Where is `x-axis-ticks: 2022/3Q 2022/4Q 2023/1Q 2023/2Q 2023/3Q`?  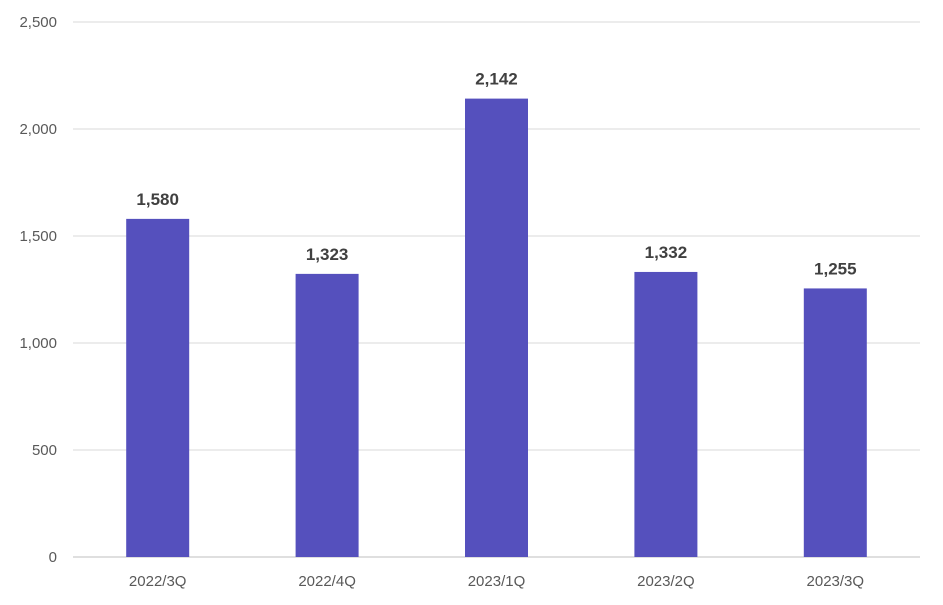
x-axis-ticks: 2022/3Q 2022/4Q 2023/1Q 2023/2Q 2023/3Q is located at coordinates (496, 581).